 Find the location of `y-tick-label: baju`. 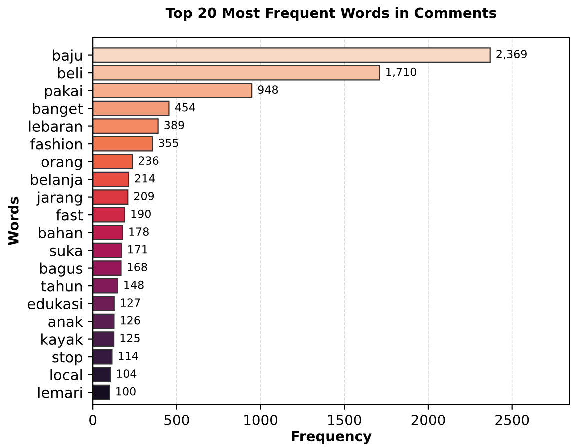

y-tick-label: baju is located at coordinates (67, 57).